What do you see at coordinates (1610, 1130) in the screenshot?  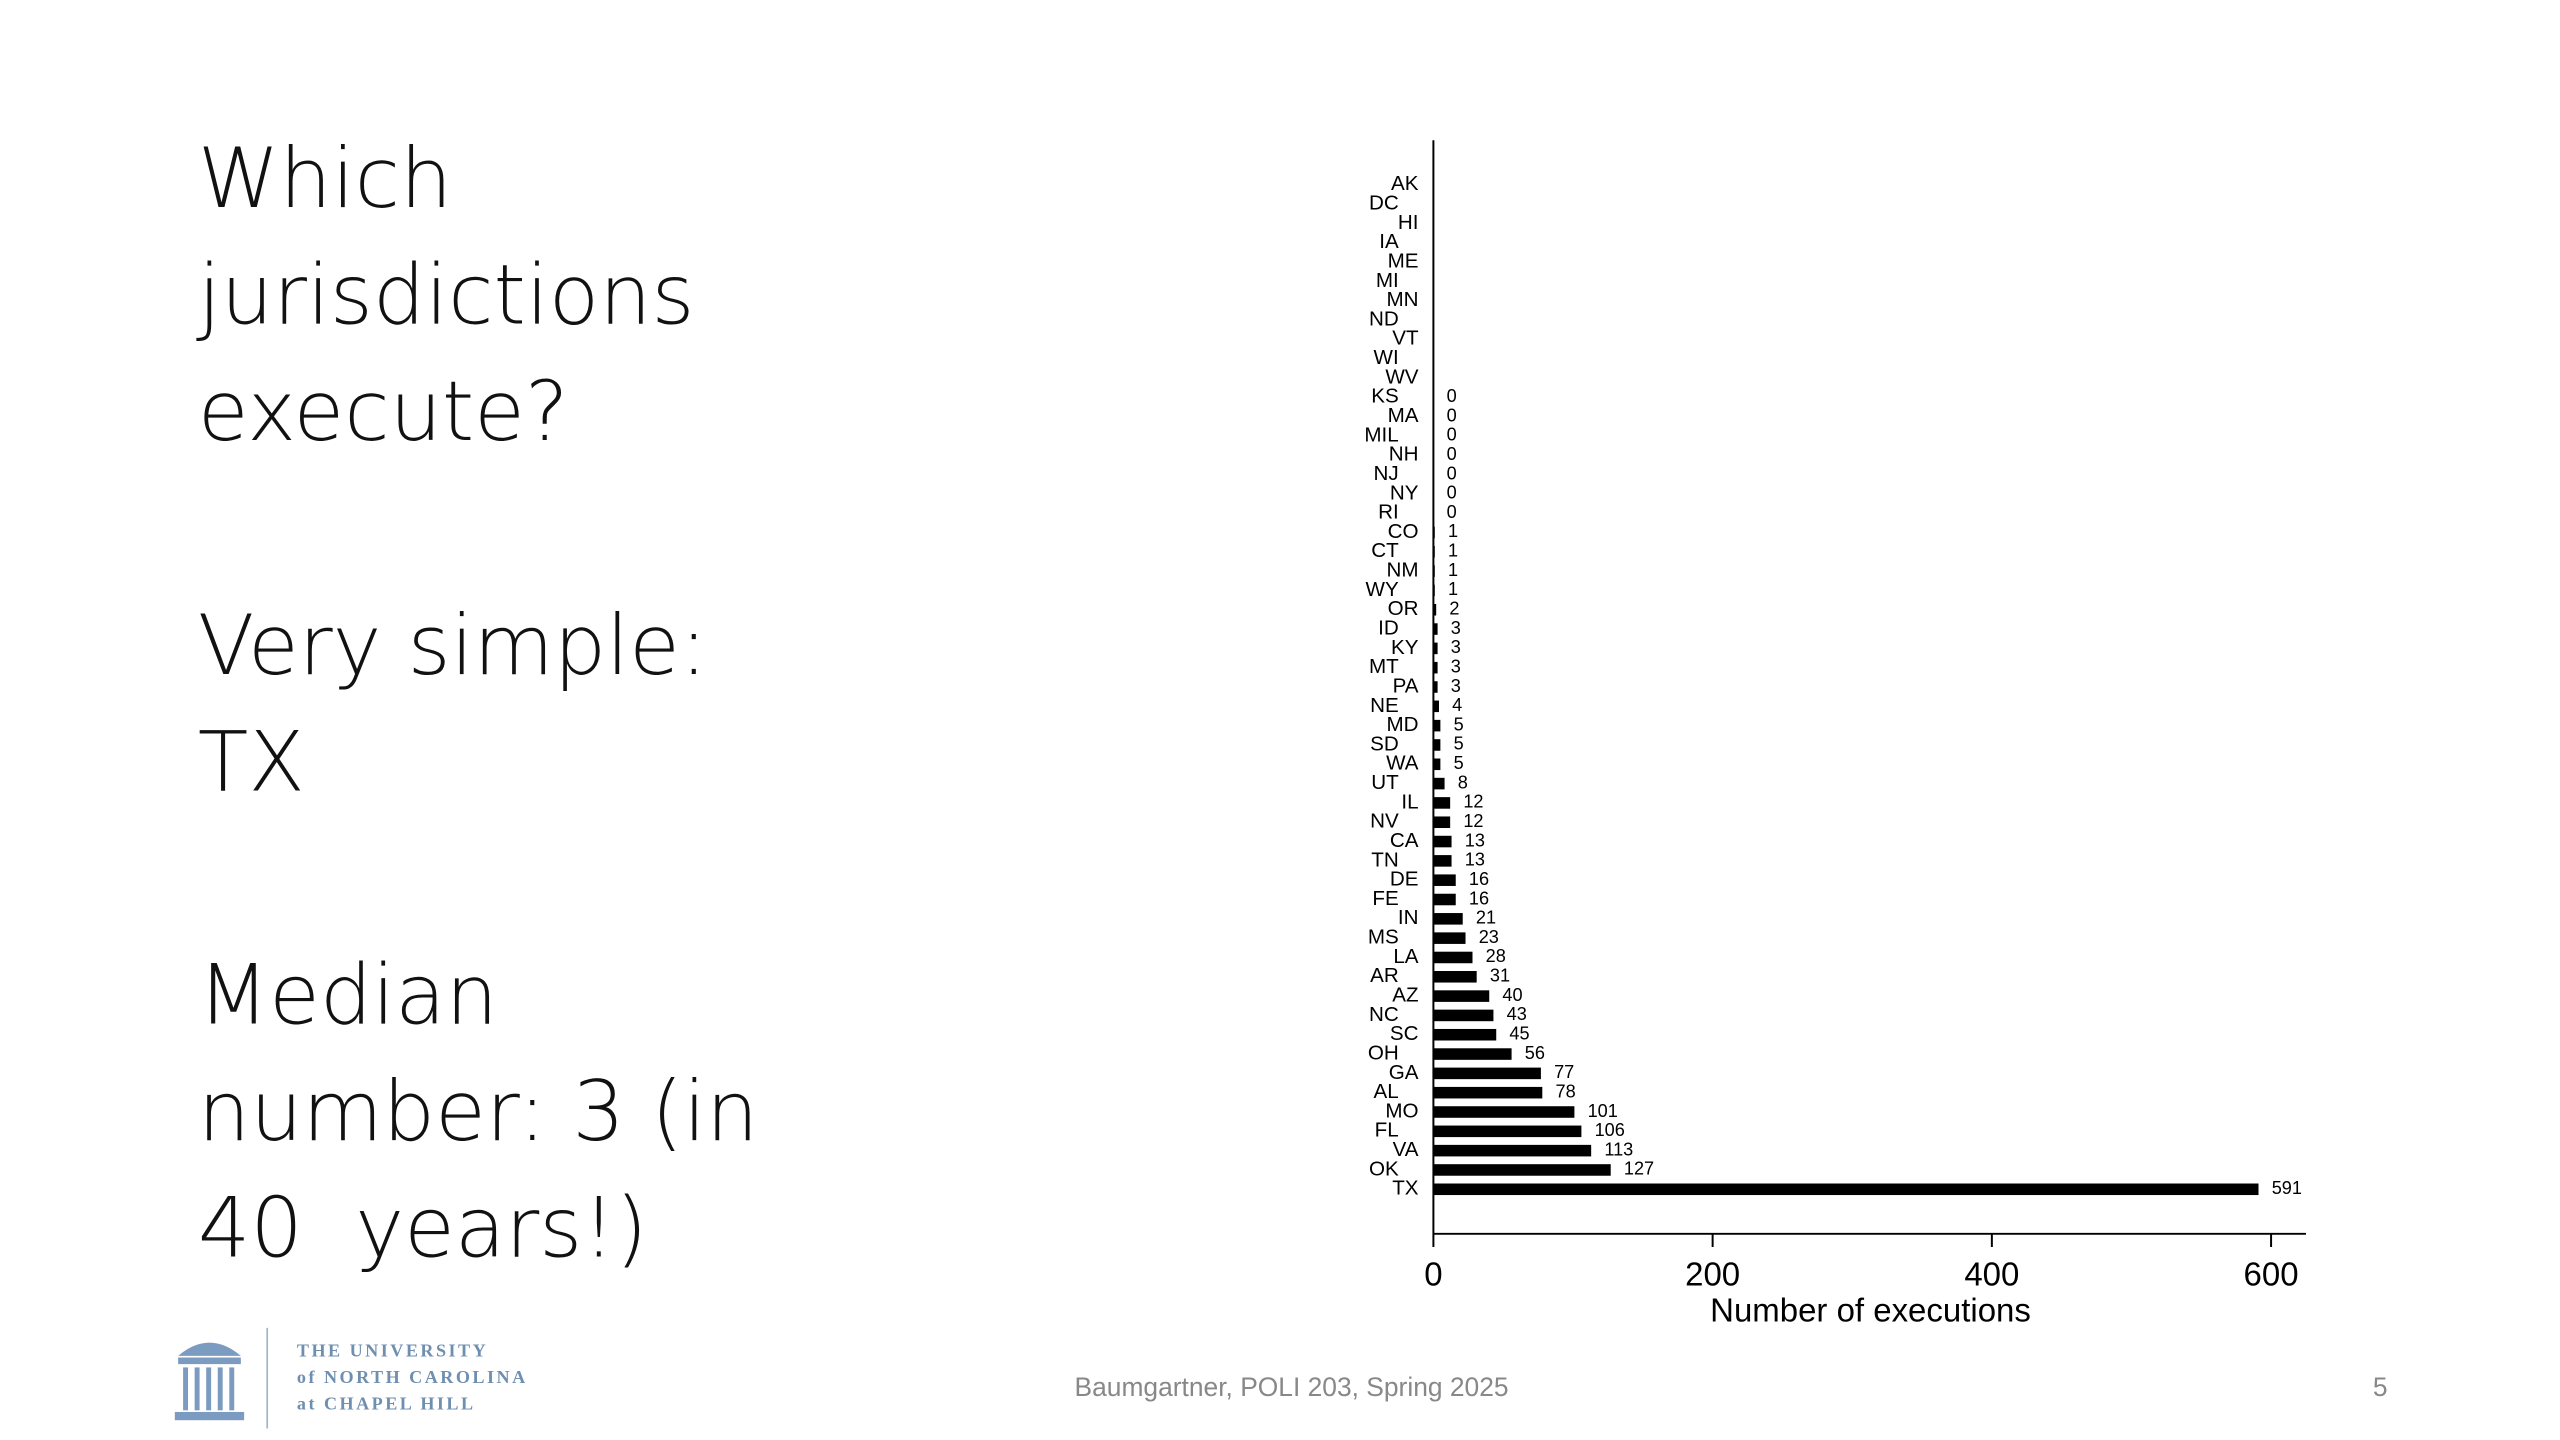 I see `value-label: 106` at bounding box center [1610, 1130].